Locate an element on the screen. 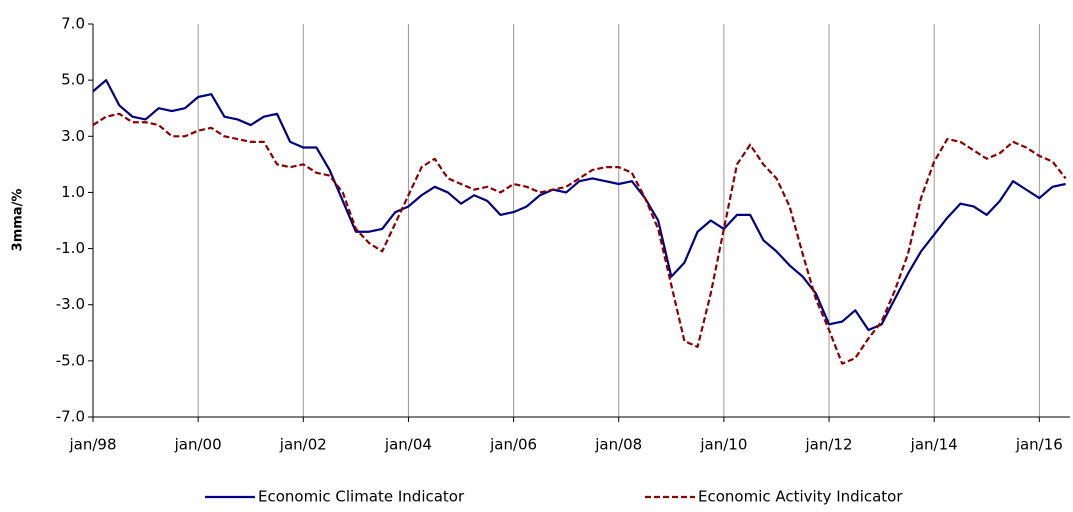 The width and height of the screenshot is (1073, 512). x-tick-label: jan/12 is located at coordinates (829, 445).